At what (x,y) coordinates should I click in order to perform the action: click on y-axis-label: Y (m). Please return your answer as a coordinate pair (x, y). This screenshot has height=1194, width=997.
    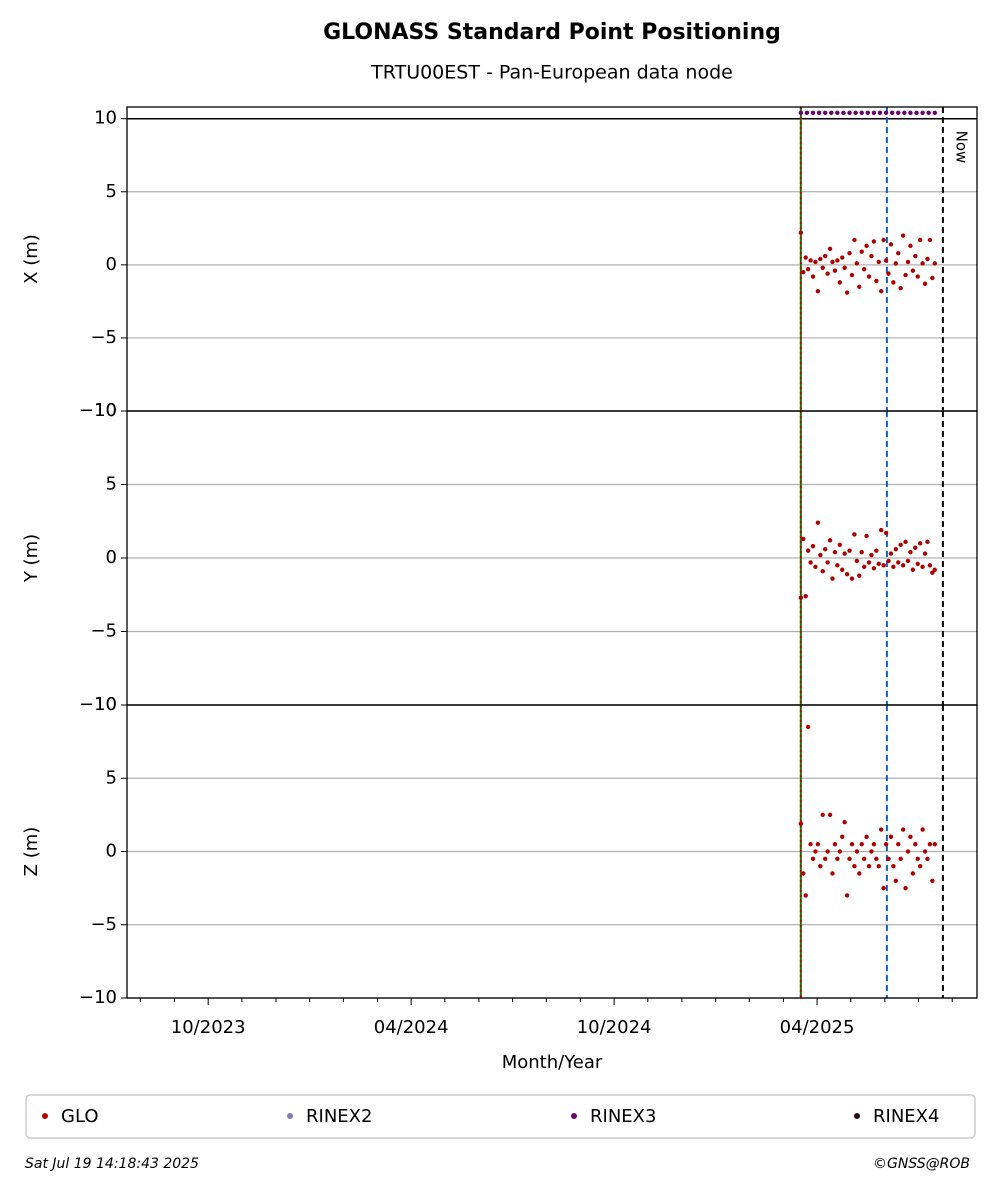
    Looking at the image, I should click on (31, 558).